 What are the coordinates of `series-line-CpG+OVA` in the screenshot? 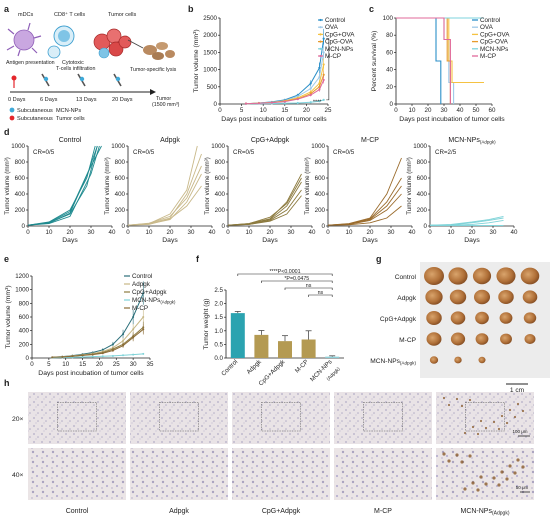 It's located at (285, 84).